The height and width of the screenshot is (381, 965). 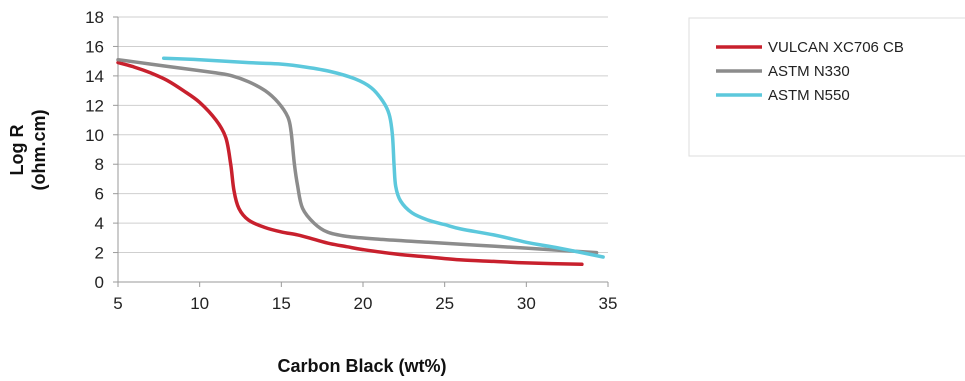 I want to click on legend: VULCAN XC706 CB ASTM N330 ASTM N550, so click(x=826, y=87).